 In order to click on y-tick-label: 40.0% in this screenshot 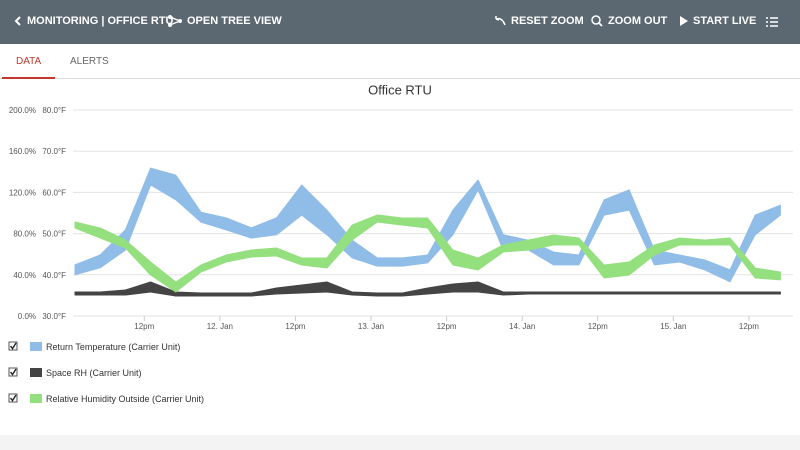, I will do `click(24, 275)`.